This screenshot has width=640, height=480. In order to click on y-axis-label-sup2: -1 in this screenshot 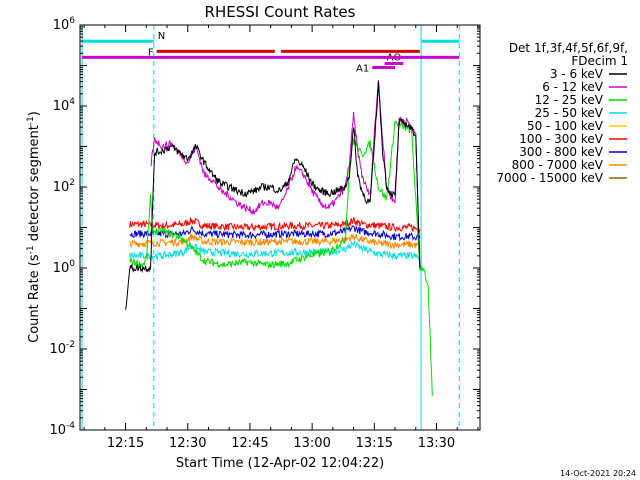, I will do `click(31, 120)`.